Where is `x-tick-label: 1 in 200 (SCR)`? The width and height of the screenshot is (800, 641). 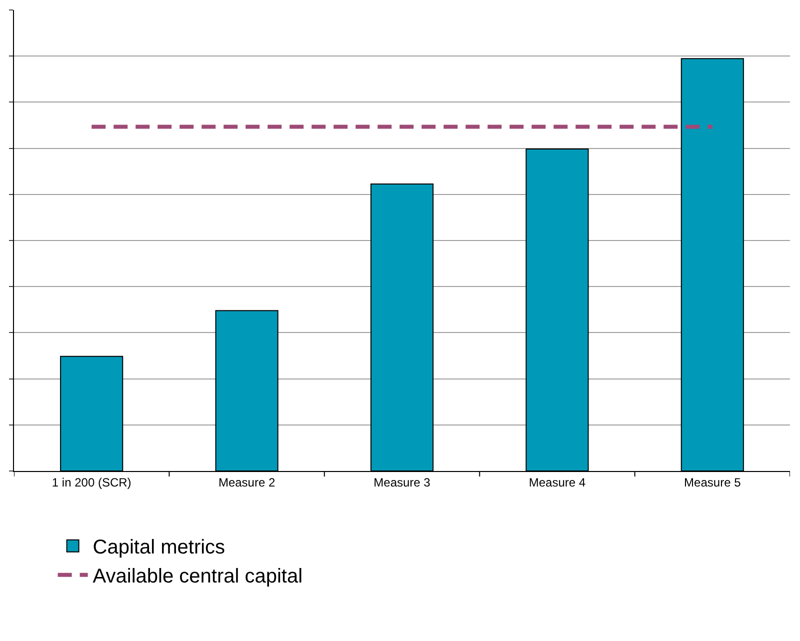 x-tick-label: 1 in 200 (SCR) is located at coordinates (92, 482).